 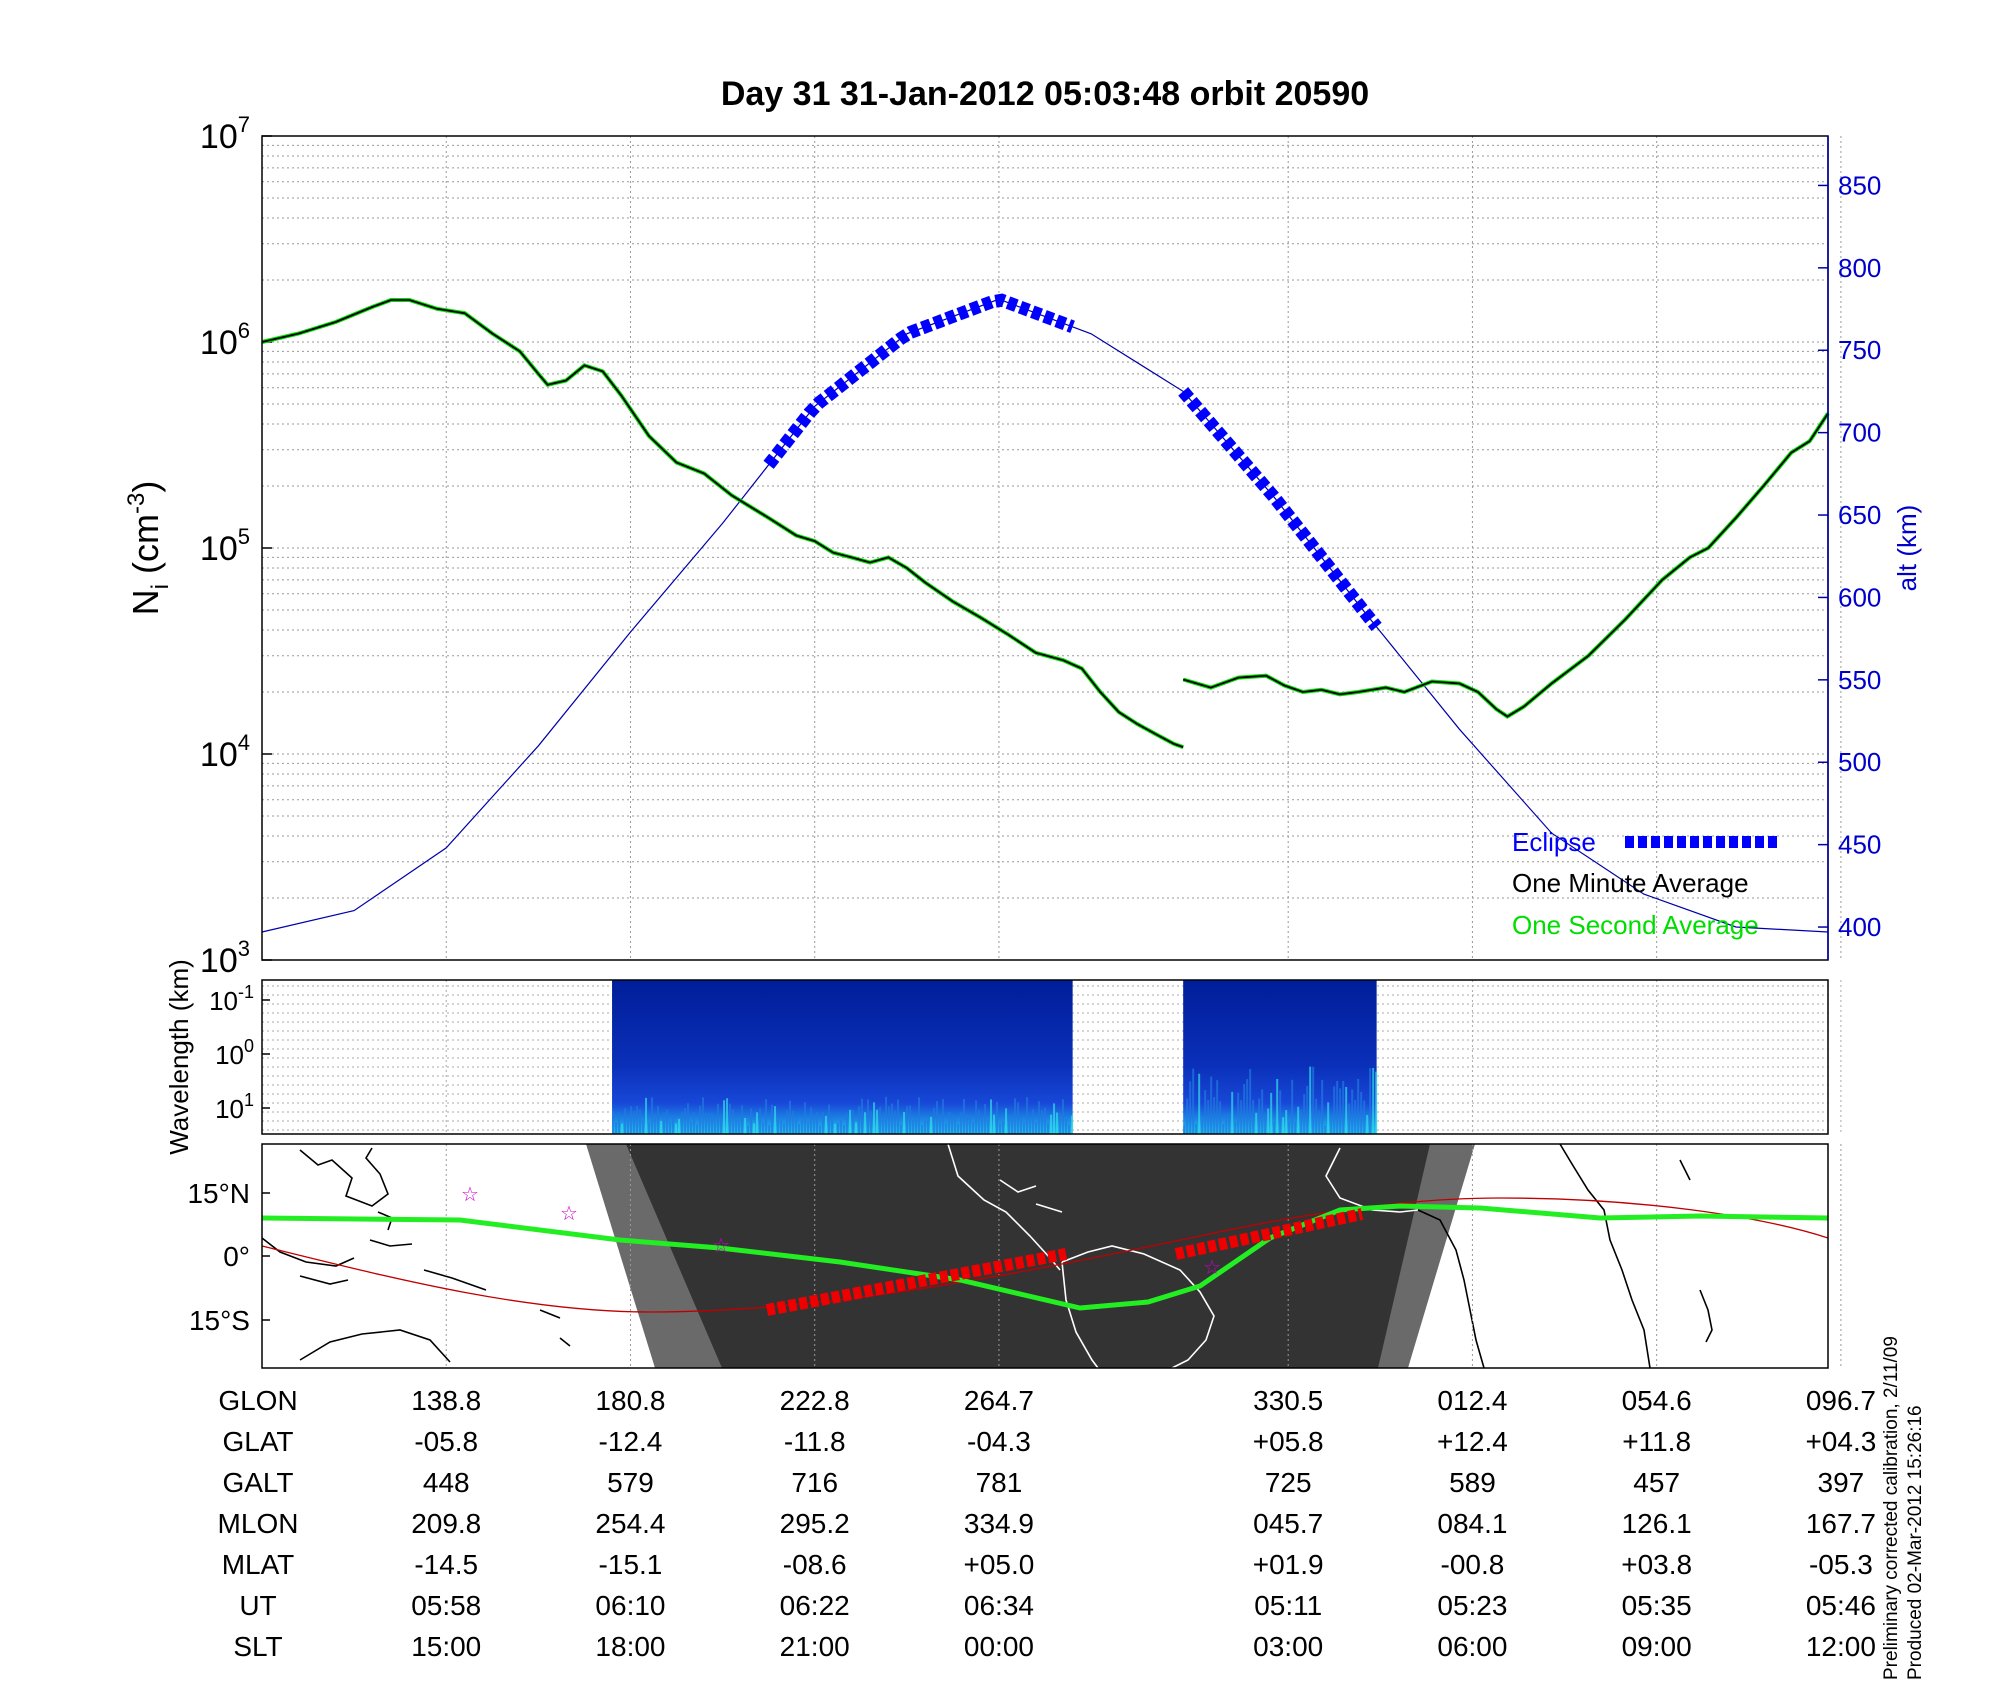 I want to click on row-label: GLON, so click(x=258, y=1400).